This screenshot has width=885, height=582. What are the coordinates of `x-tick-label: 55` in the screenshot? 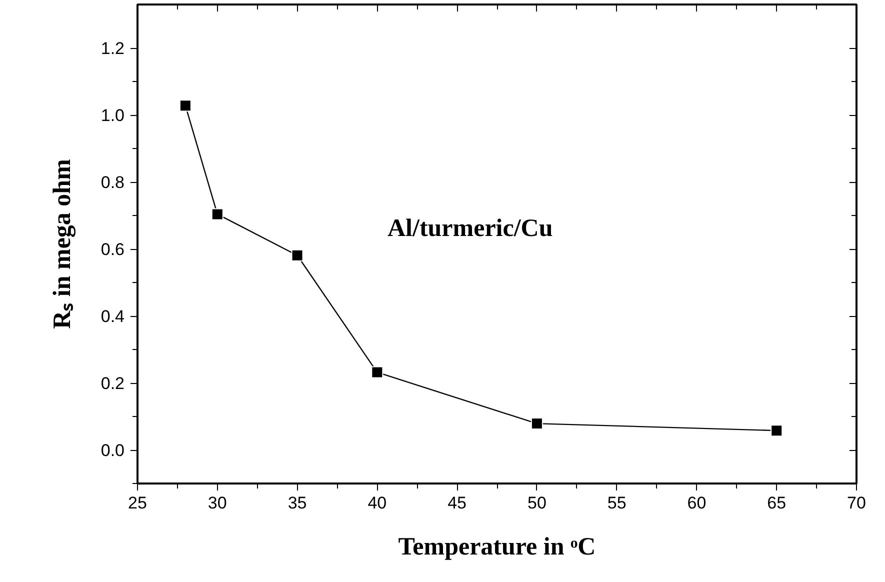 It's located at (616, 503).